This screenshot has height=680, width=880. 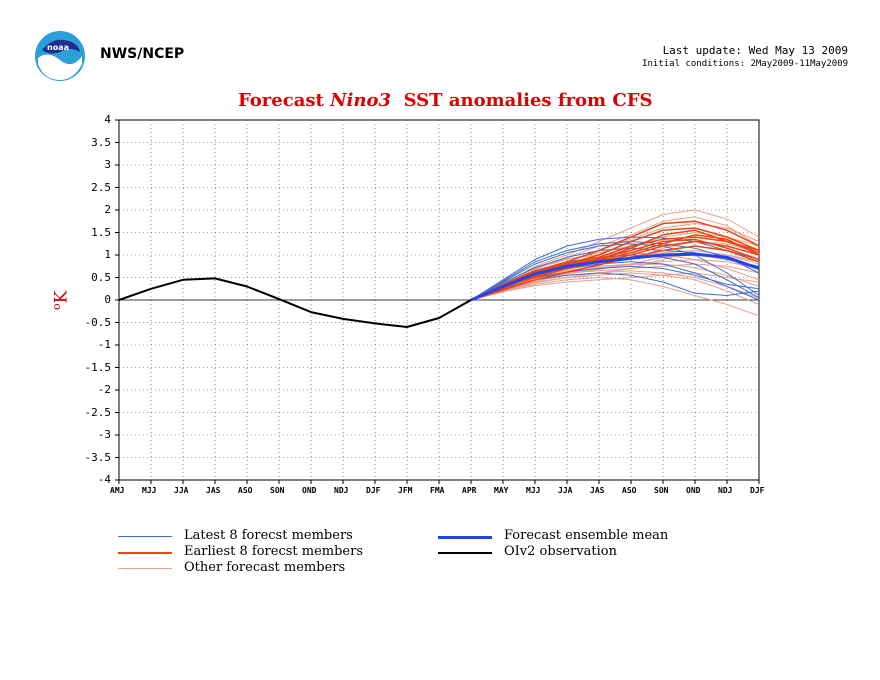 I want to click on legend-other-line, so click(x=145, y=568).